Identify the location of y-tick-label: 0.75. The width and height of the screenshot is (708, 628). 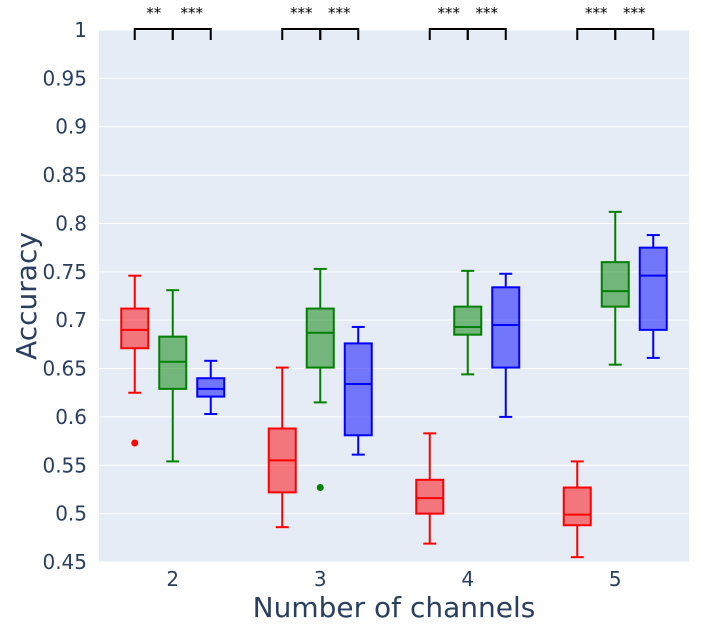
(64, 272).